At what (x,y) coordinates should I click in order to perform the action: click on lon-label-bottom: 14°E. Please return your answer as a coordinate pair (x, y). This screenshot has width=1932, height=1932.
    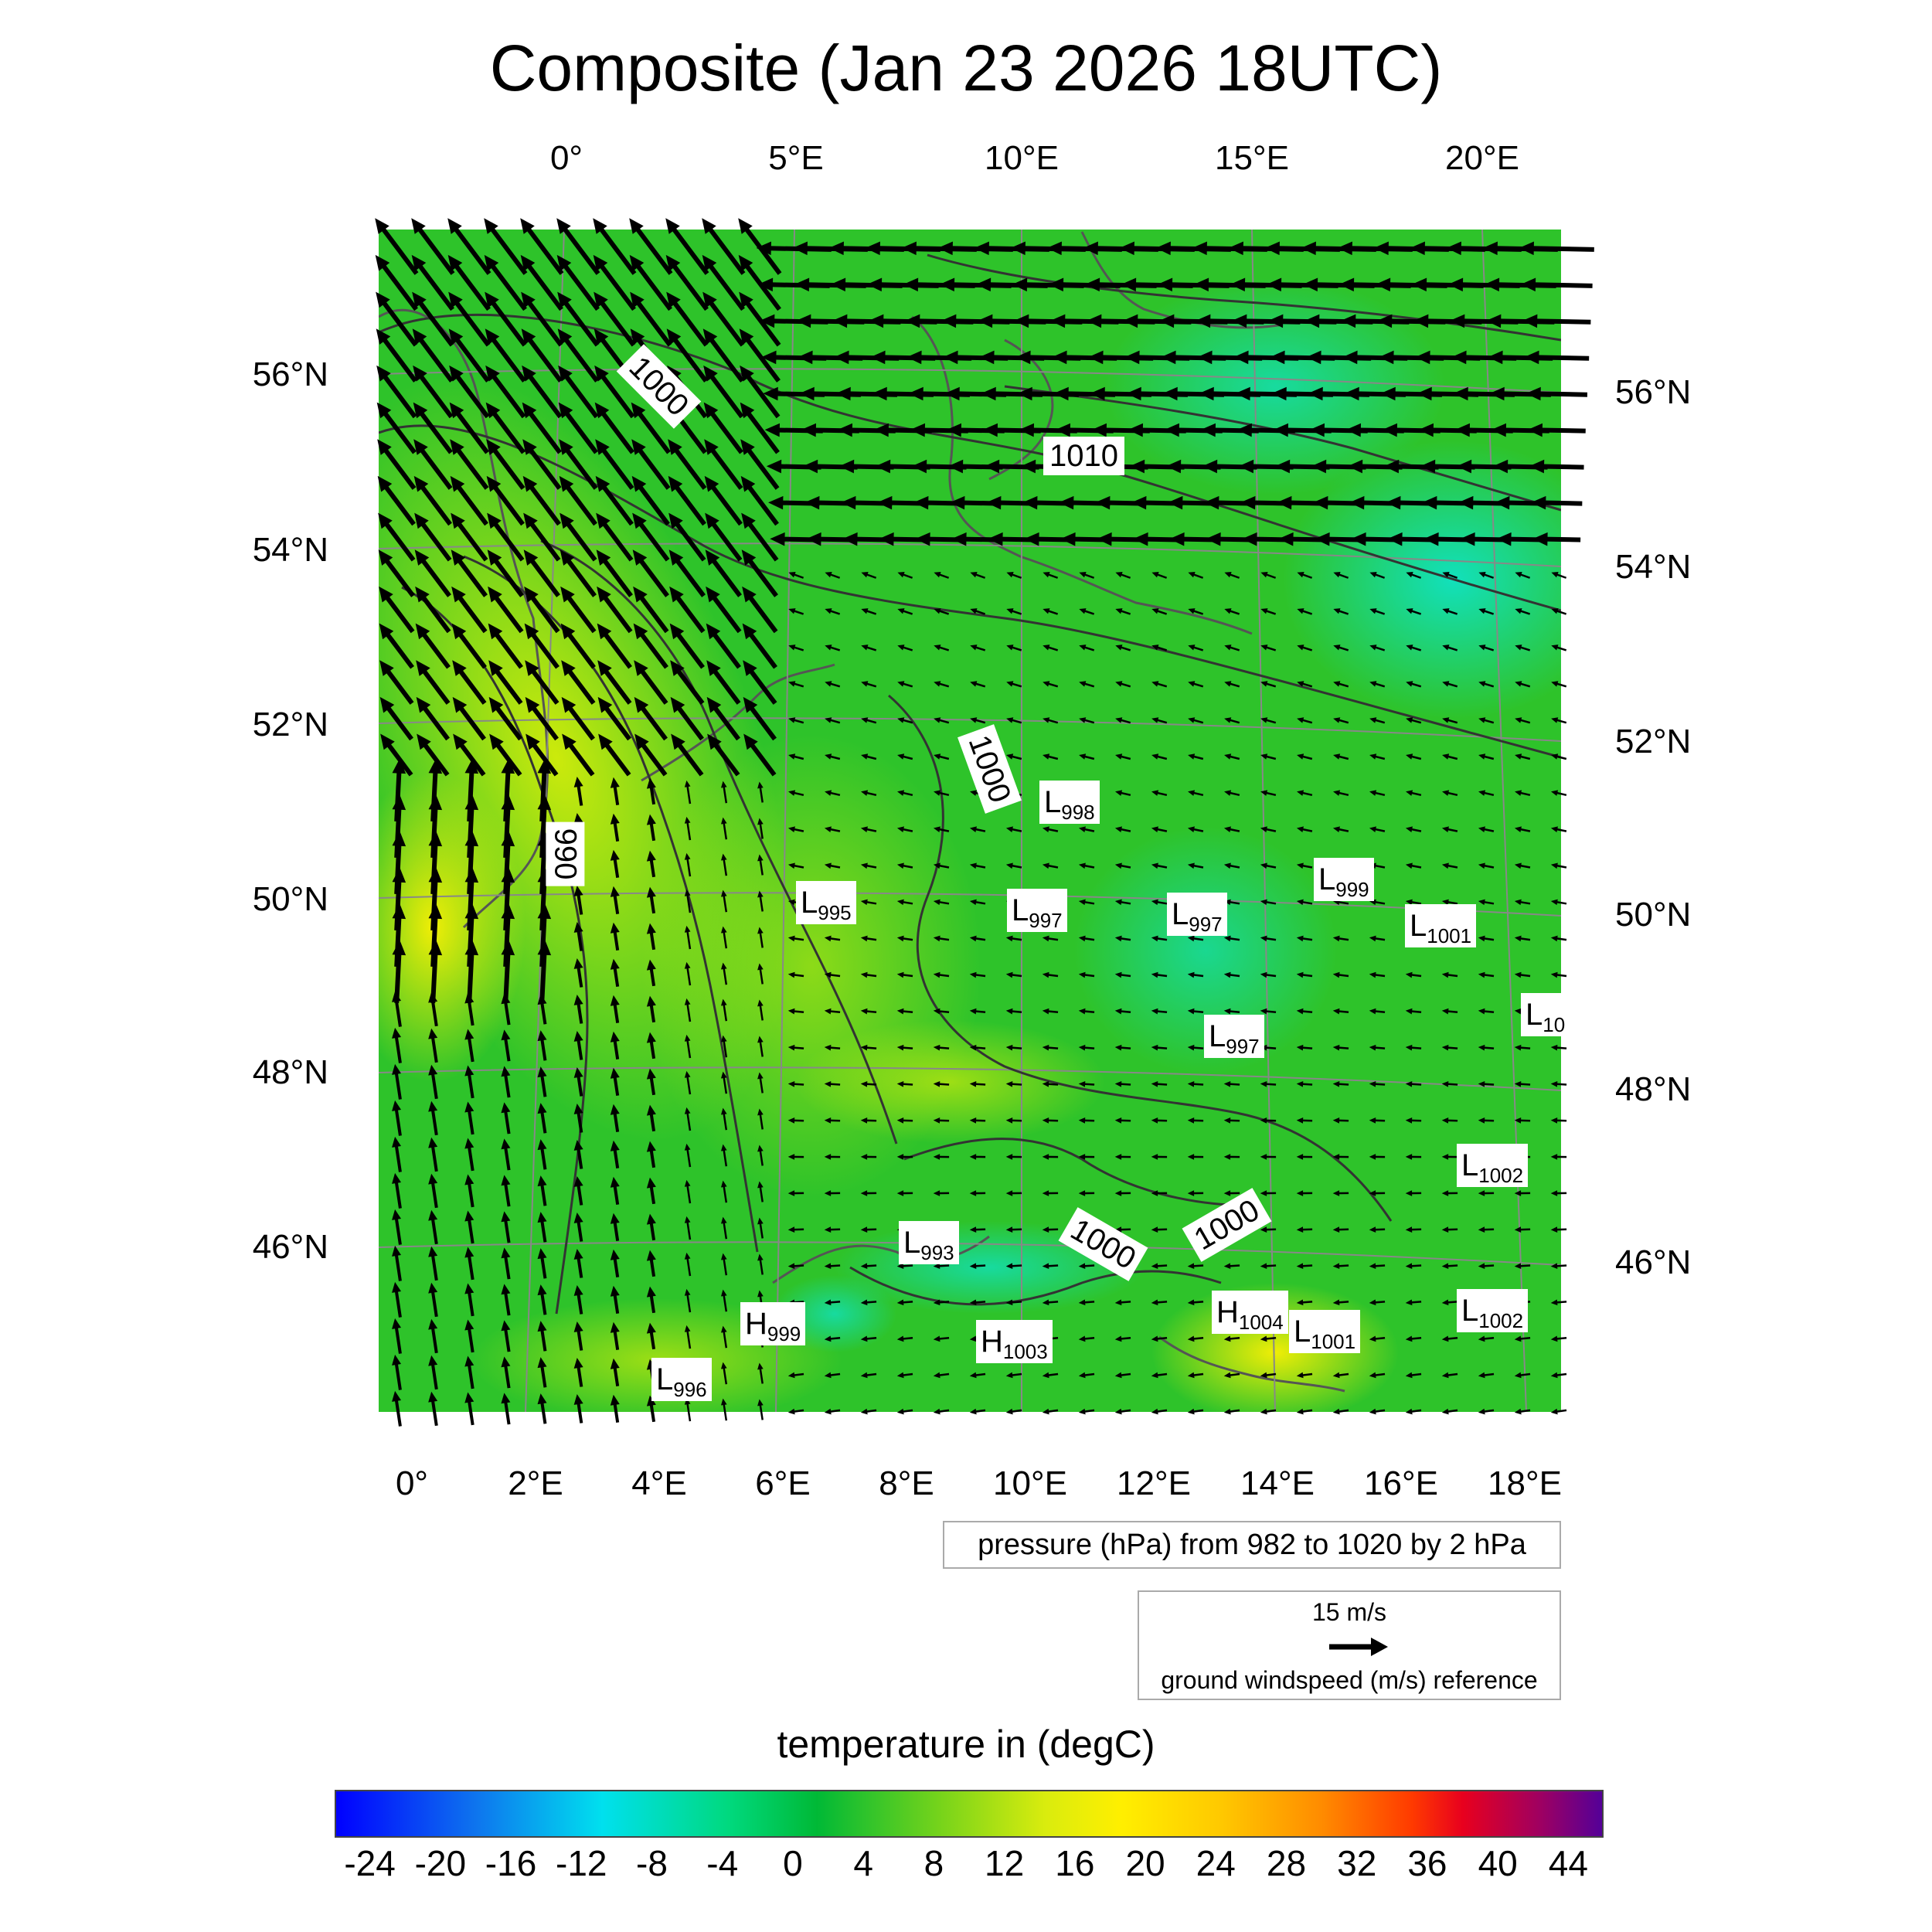
    Looking at the image, I should click on (1277, 1483).